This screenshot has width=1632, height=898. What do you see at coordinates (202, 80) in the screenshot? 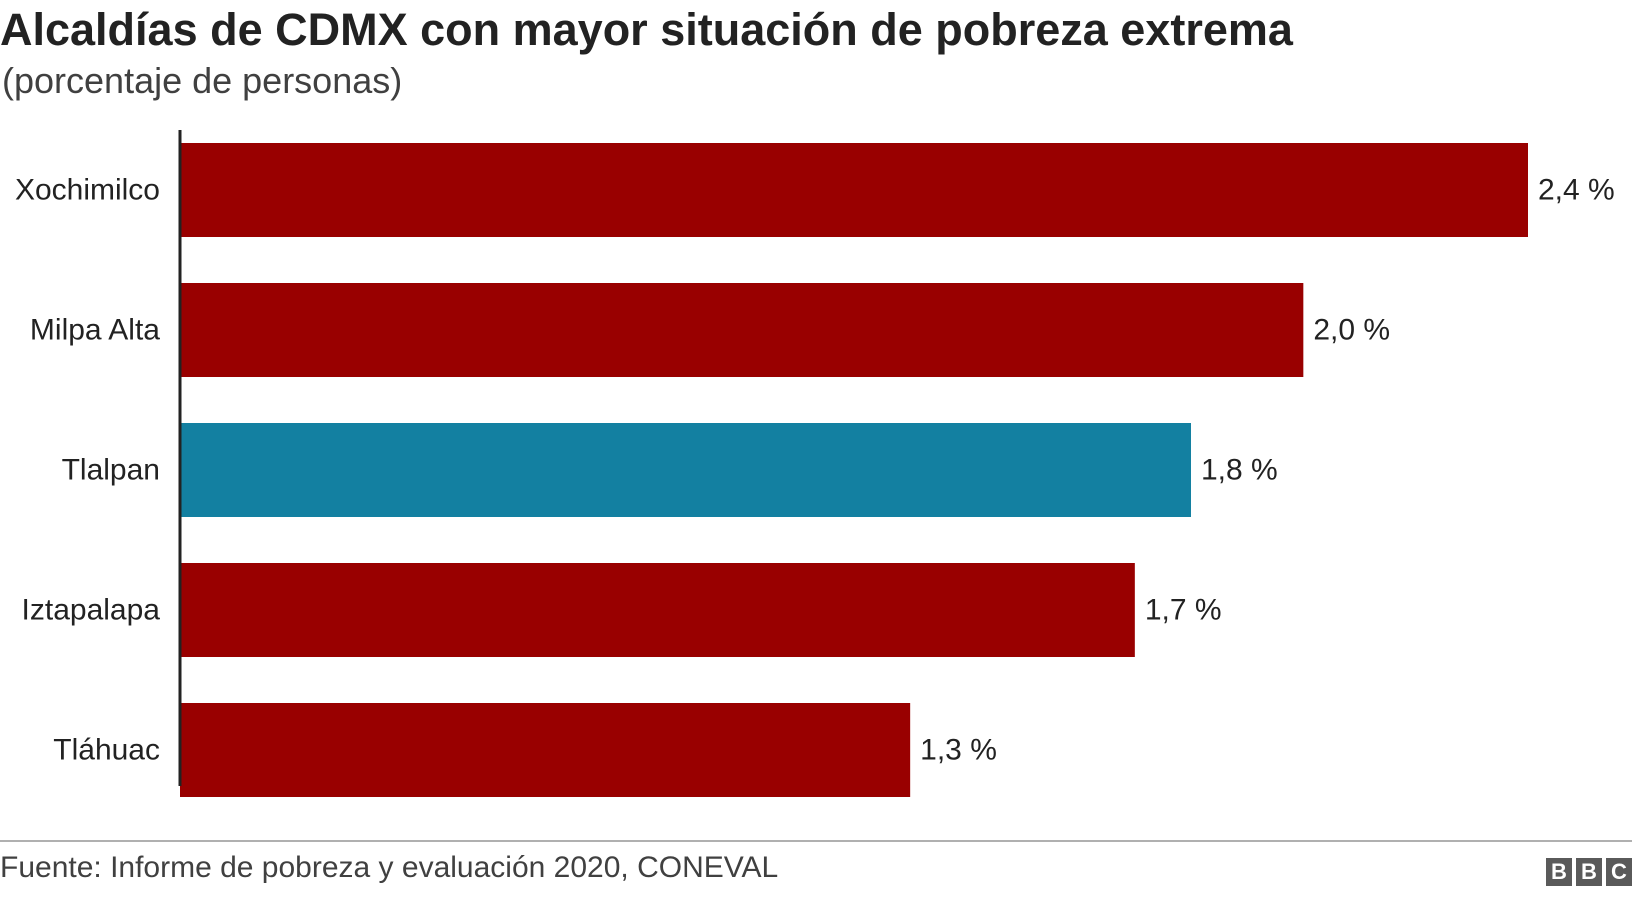
I see `chart-subtitle: (porcentaje de personas)` at bounding box center [202, 80].